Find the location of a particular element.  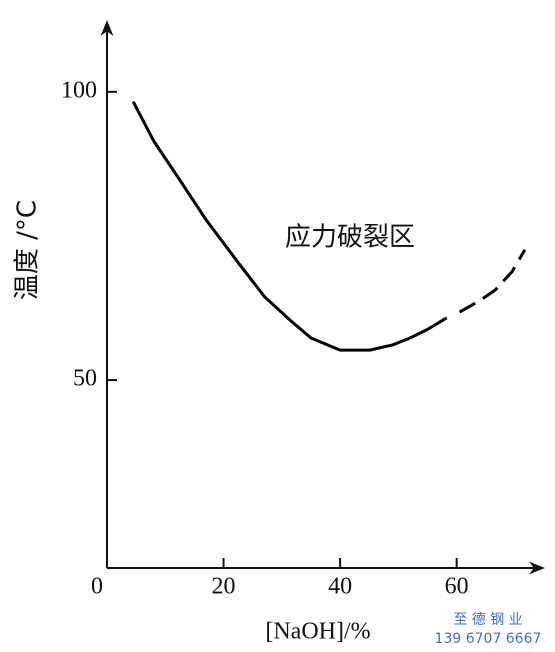

watermark: 139 6707 6667 is located at coordinates (488, 639).